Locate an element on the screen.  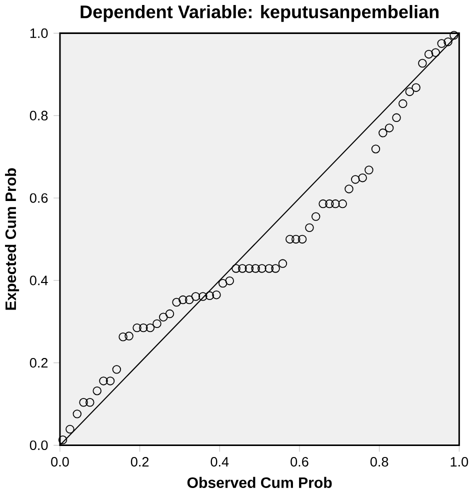
y-tick-label: 0.8 is located at coordinates (39, 115).